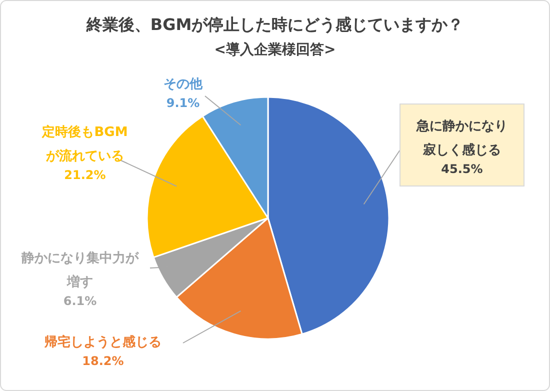 This screenshot has width=550, height=391. I want to click on chart-subtitle: <導入企業様回答>, so click(275, 49).